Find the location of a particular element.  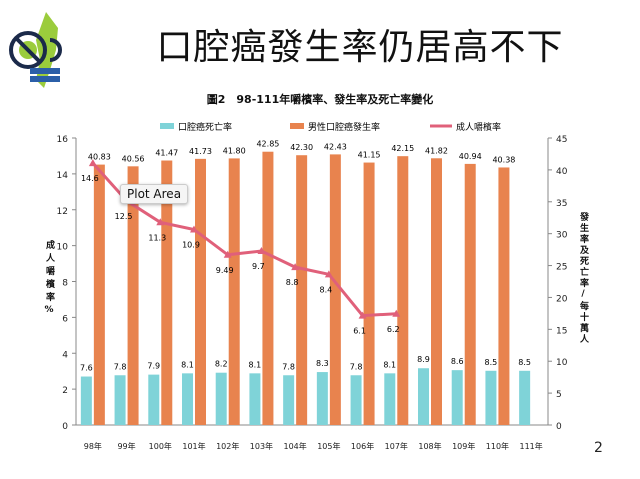

incidence-label: 40.94 is located at coordinates (470, 156).